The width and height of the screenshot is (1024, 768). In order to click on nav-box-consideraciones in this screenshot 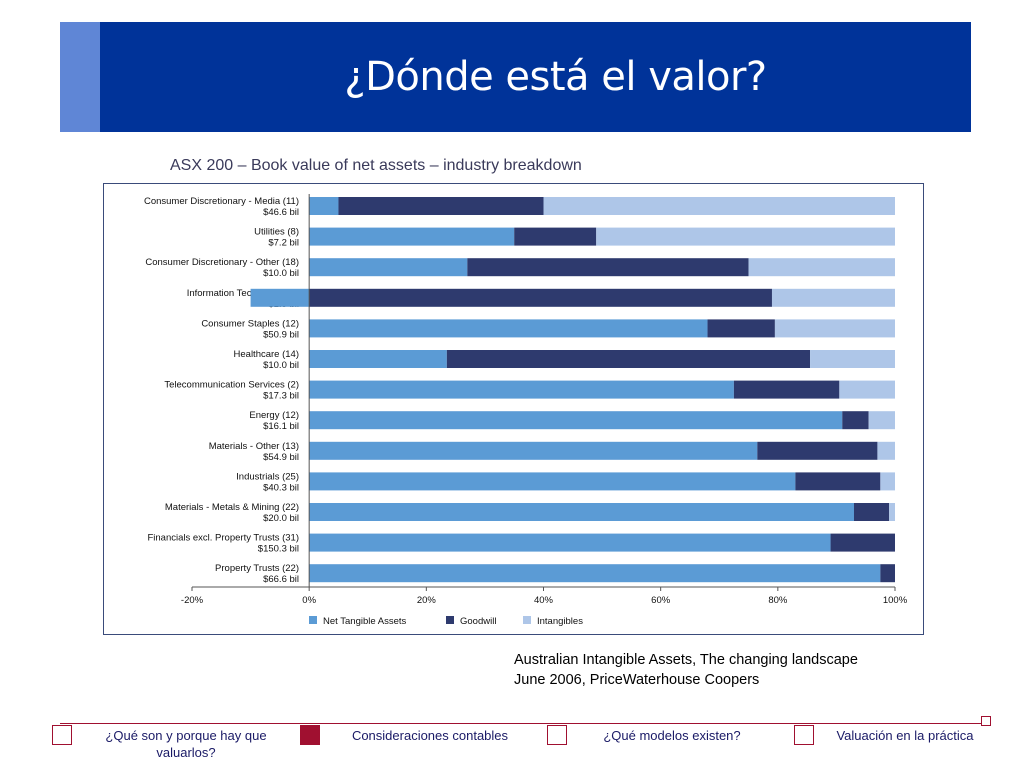, I will do `click(310, 735)`.